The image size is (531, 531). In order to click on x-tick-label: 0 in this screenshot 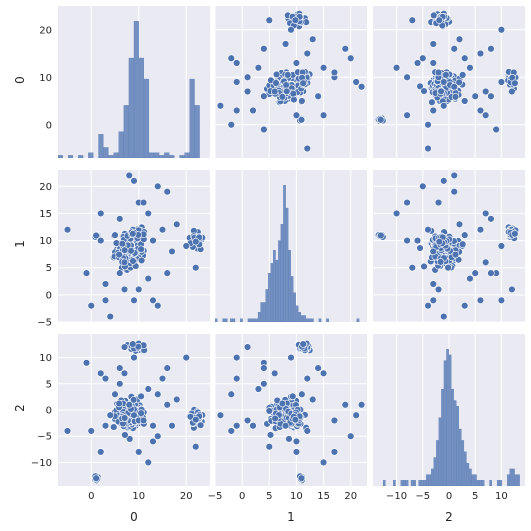, I will do `click(242, 496)`.